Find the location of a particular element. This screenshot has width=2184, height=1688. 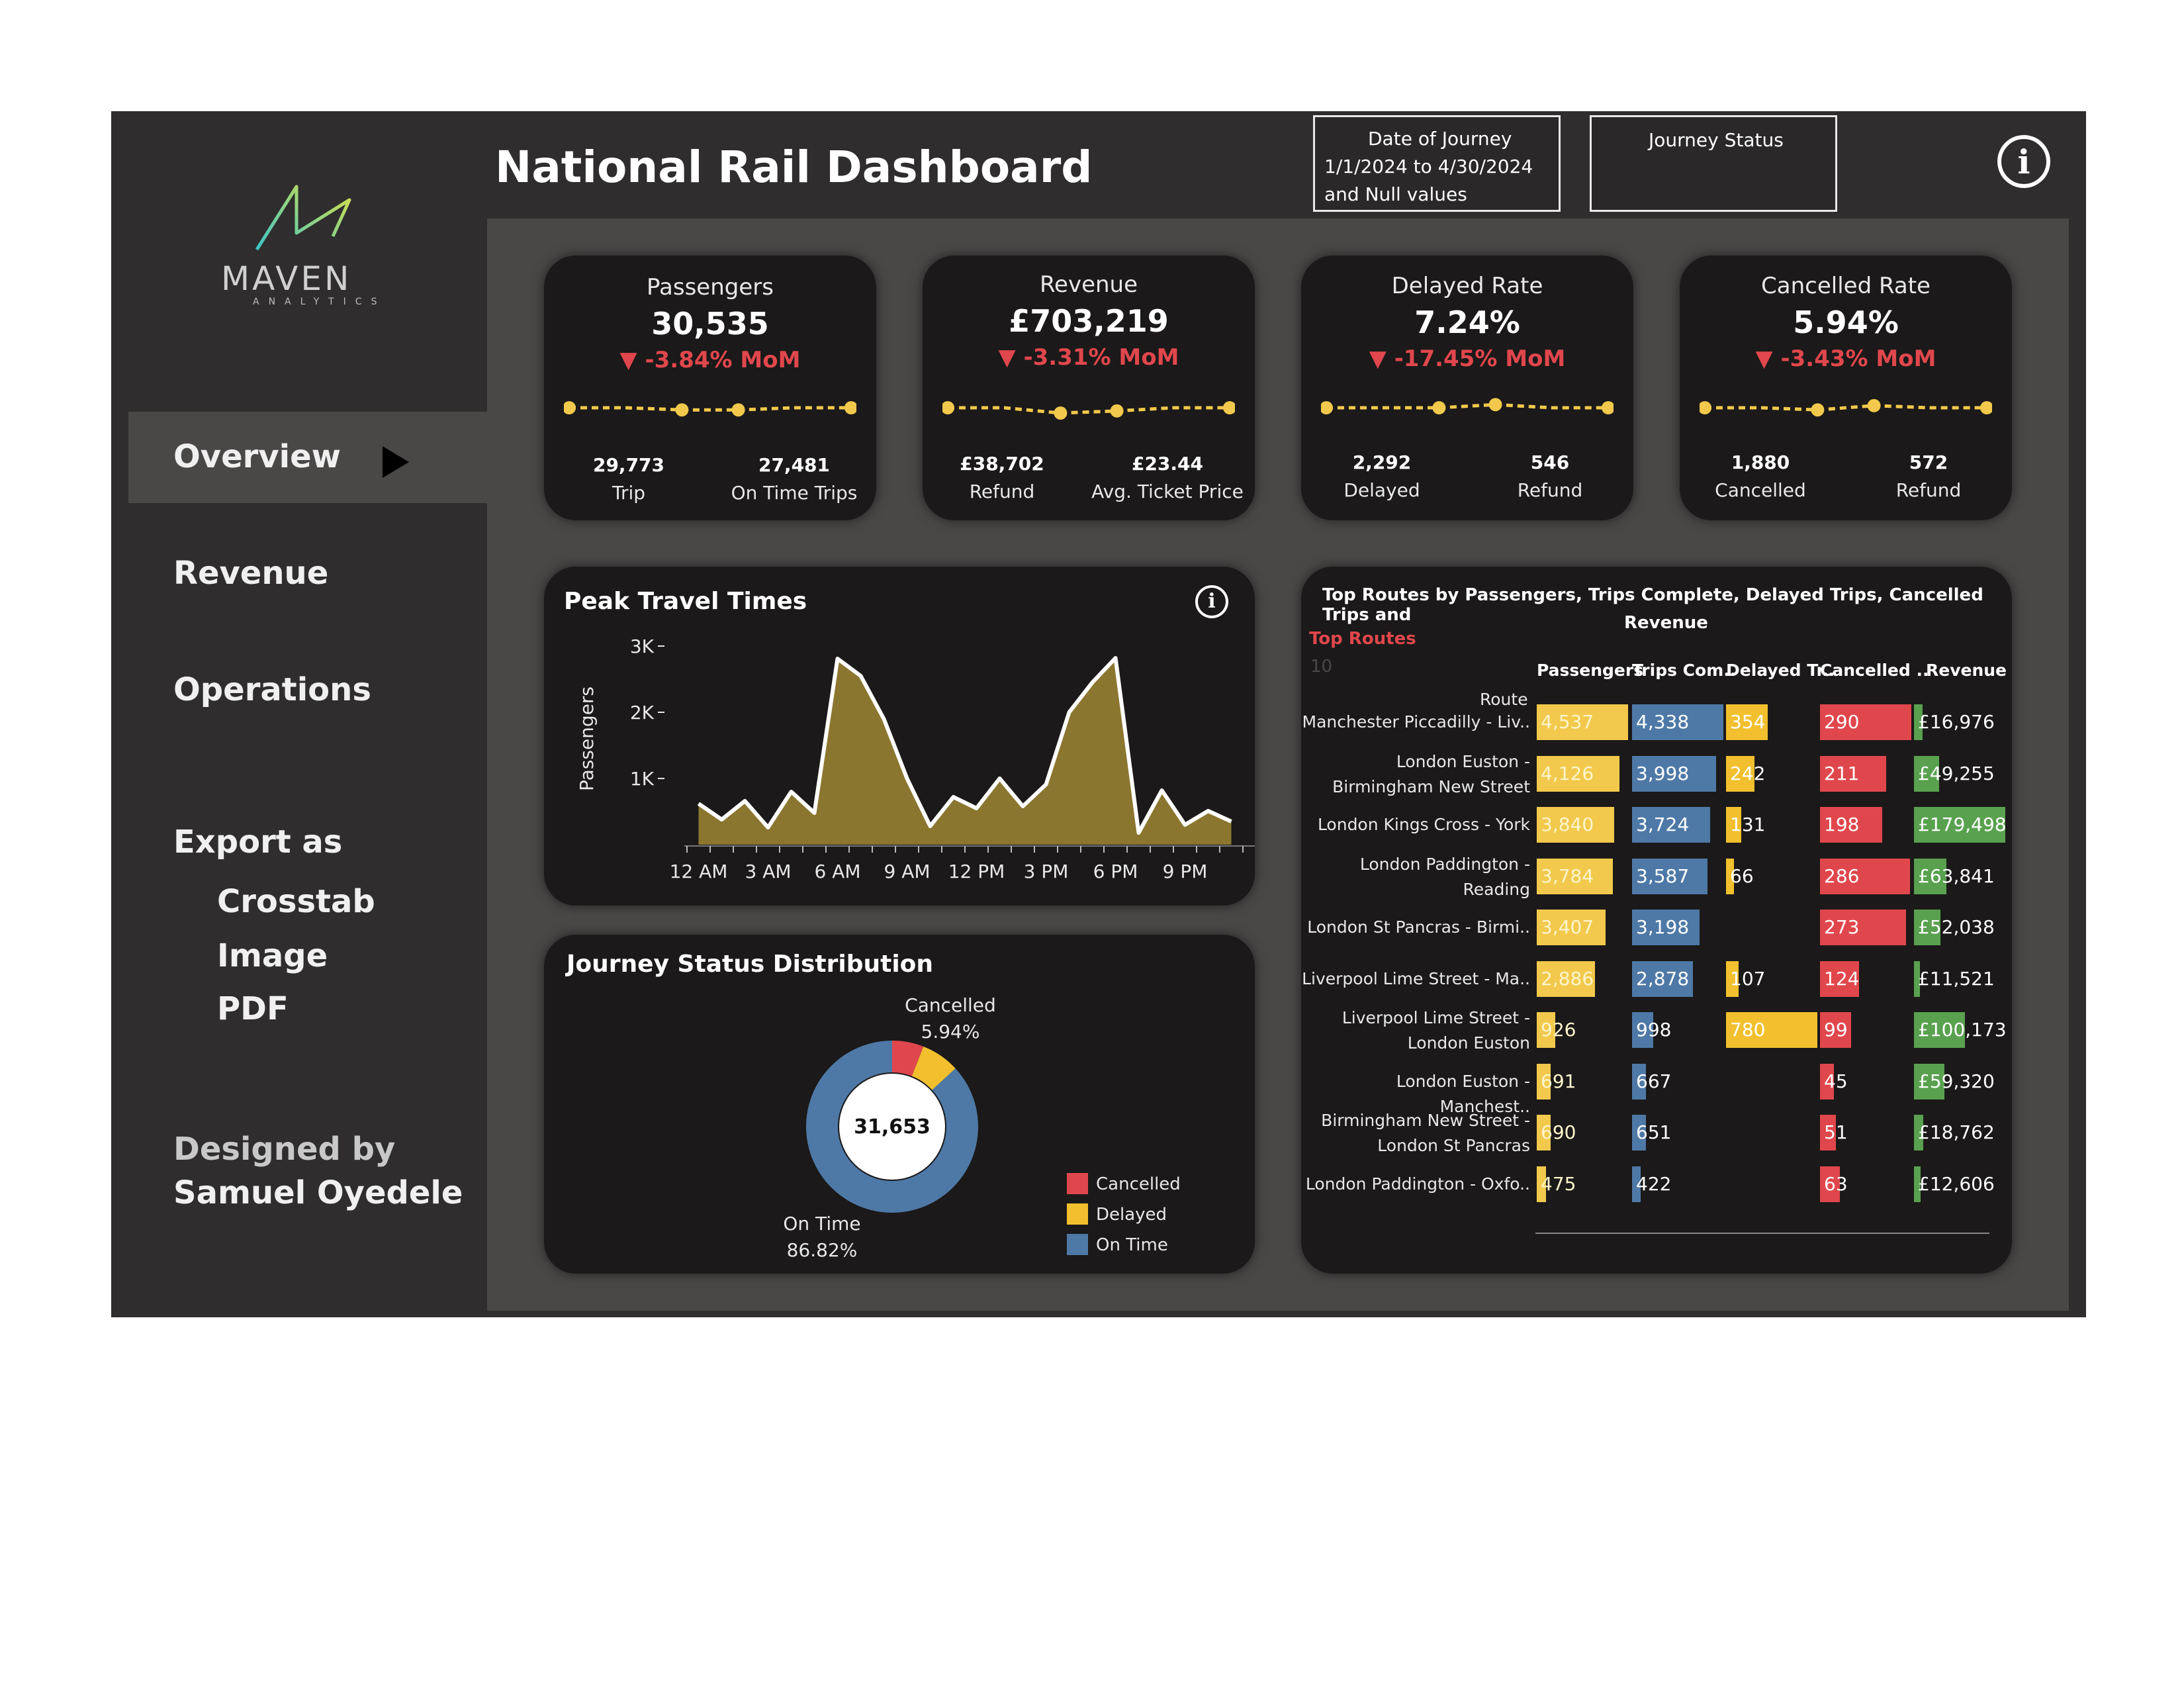

kpi-value: 7.24% is located at coordinates (1467, 322).